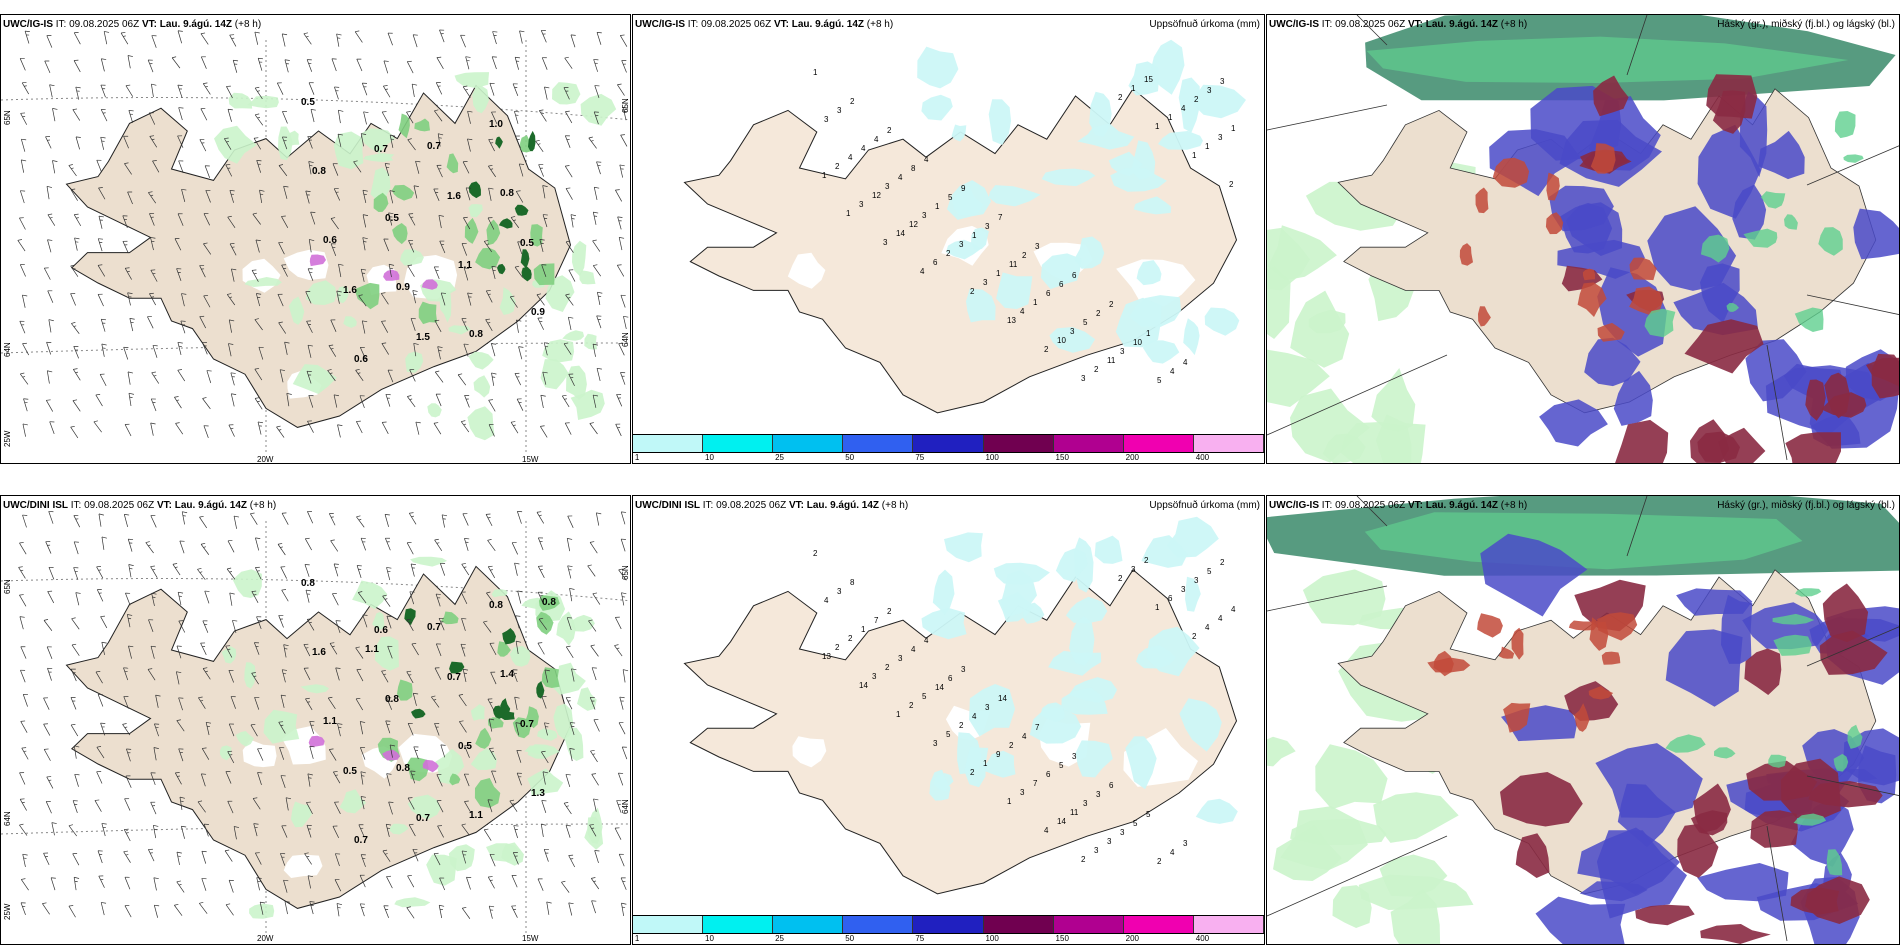 This screenshot has width=1900, height=950. What do you see at coordinates (265, 459) in the screenshot?
I see `lon-label-20w: 20W` at bounding box center [265, 459].